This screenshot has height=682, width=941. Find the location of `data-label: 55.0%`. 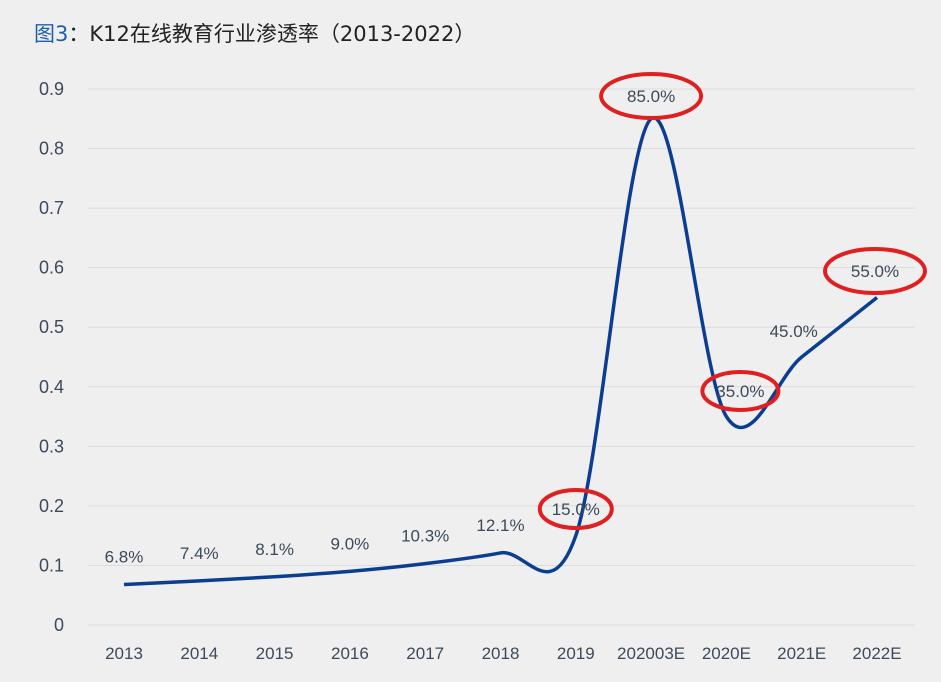

data-label: 55.0% is located at coordinates (875, 271).